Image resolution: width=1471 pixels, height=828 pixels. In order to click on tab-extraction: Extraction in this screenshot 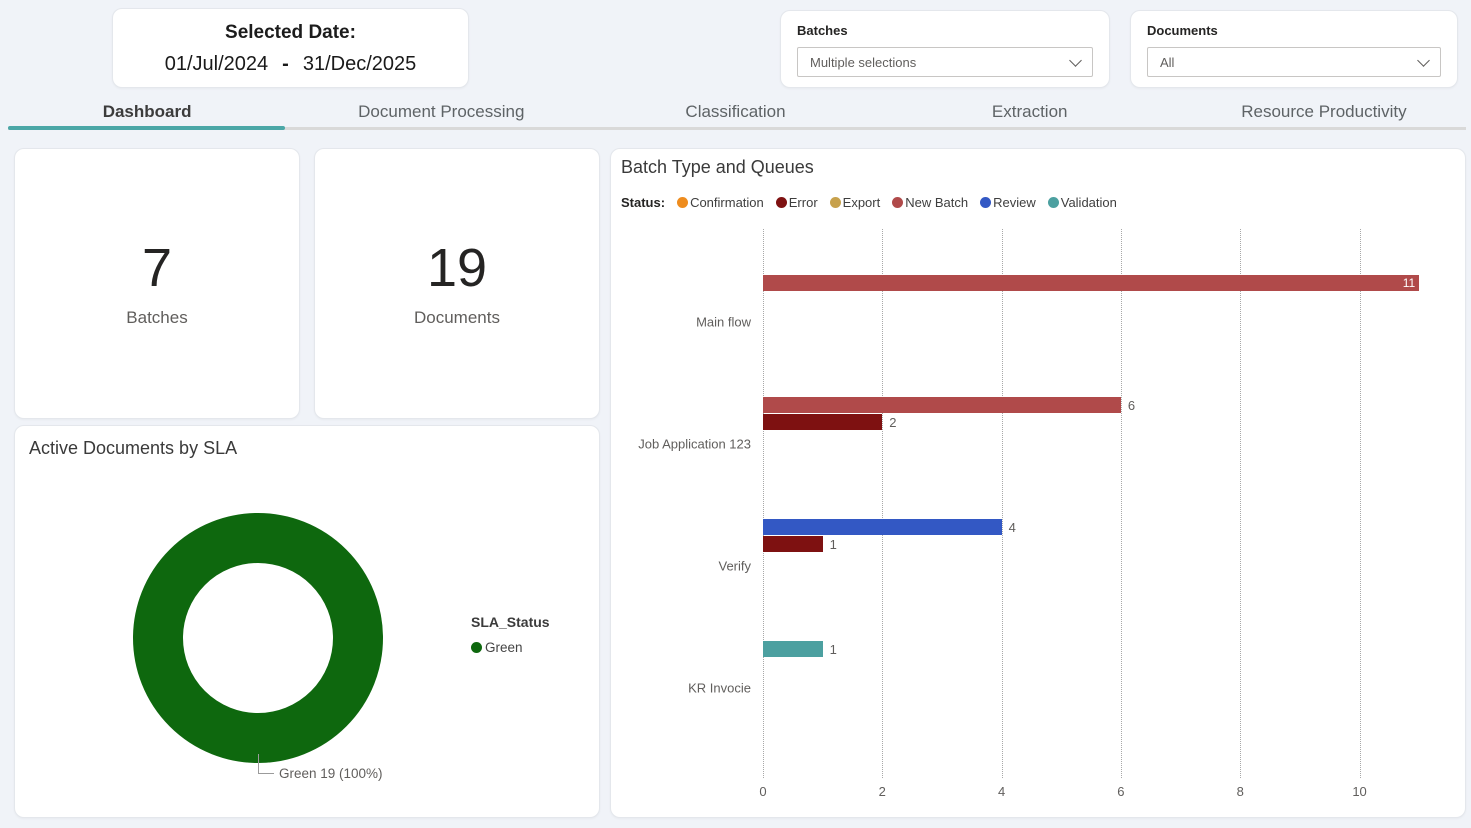, I will do `click(1029, 111)`.